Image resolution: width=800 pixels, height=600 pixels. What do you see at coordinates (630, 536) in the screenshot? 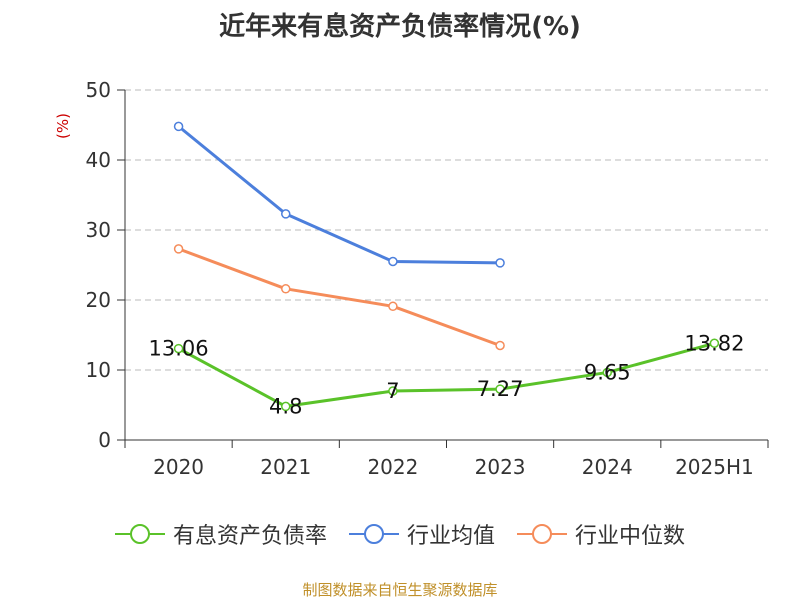
I see `legend-label: 行业中位数` at bounding box center [630, 536].